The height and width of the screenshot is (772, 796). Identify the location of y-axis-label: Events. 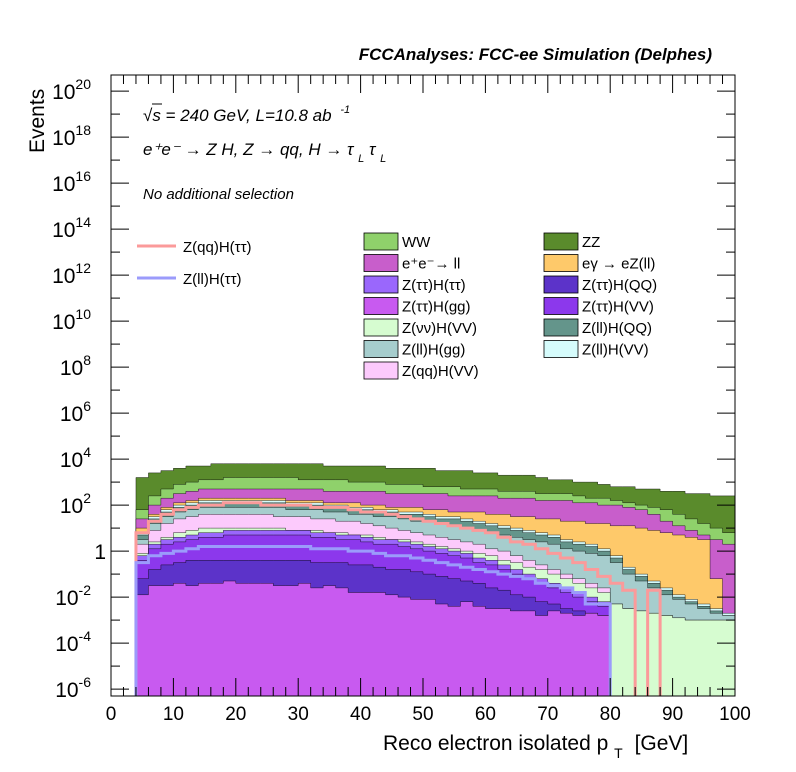
(37, 121).